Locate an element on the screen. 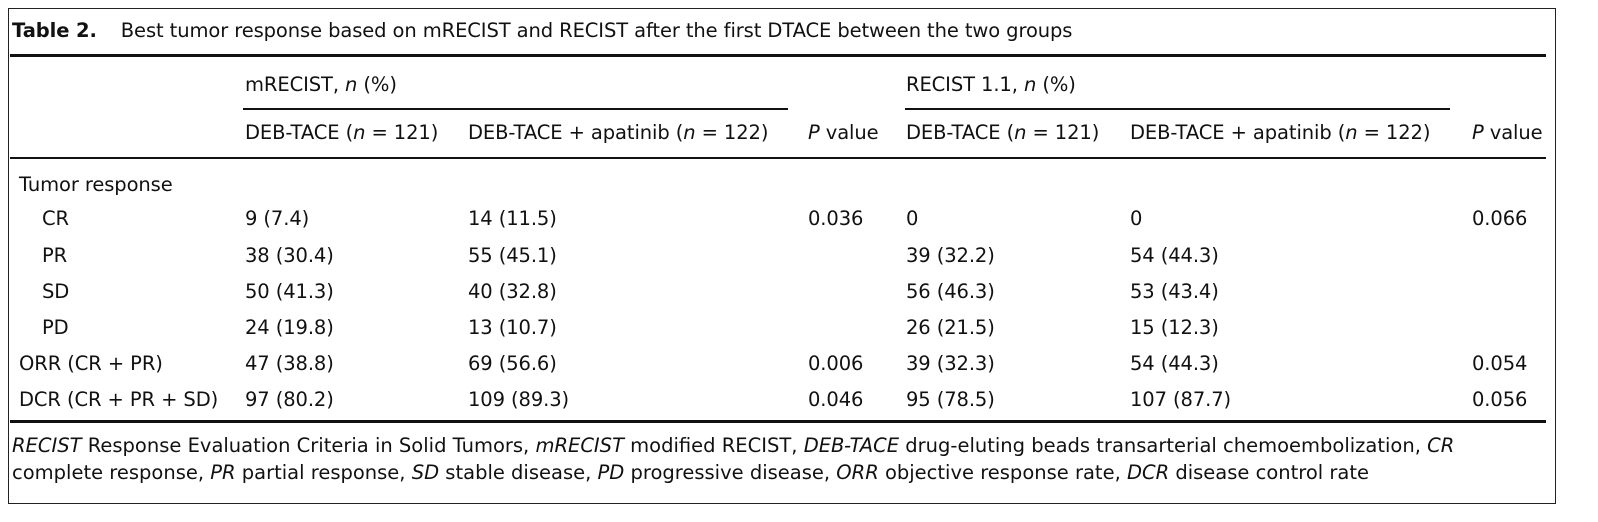  table-cell: 69 (56.6) is located at coordinates (512, 363).